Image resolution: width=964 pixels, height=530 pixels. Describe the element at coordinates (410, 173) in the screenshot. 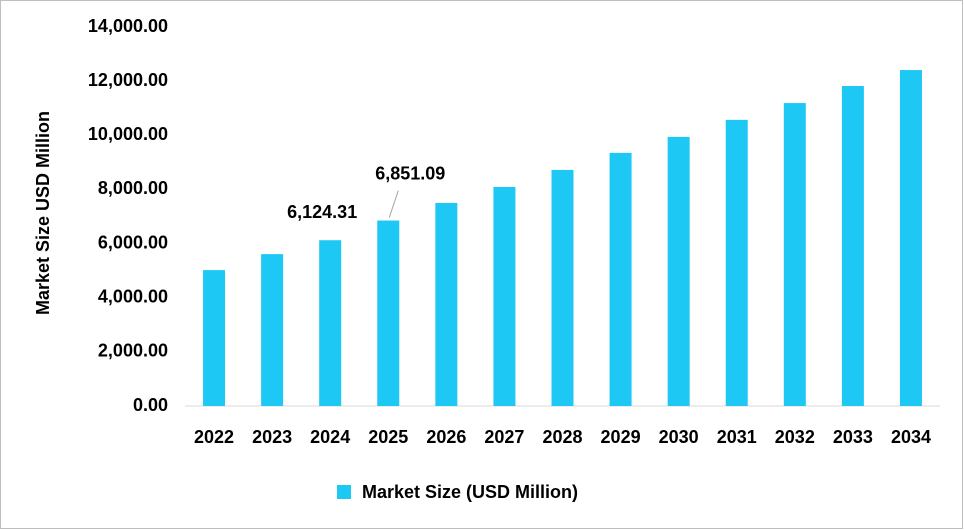

I see `data-label: 6,851.09` at that location.